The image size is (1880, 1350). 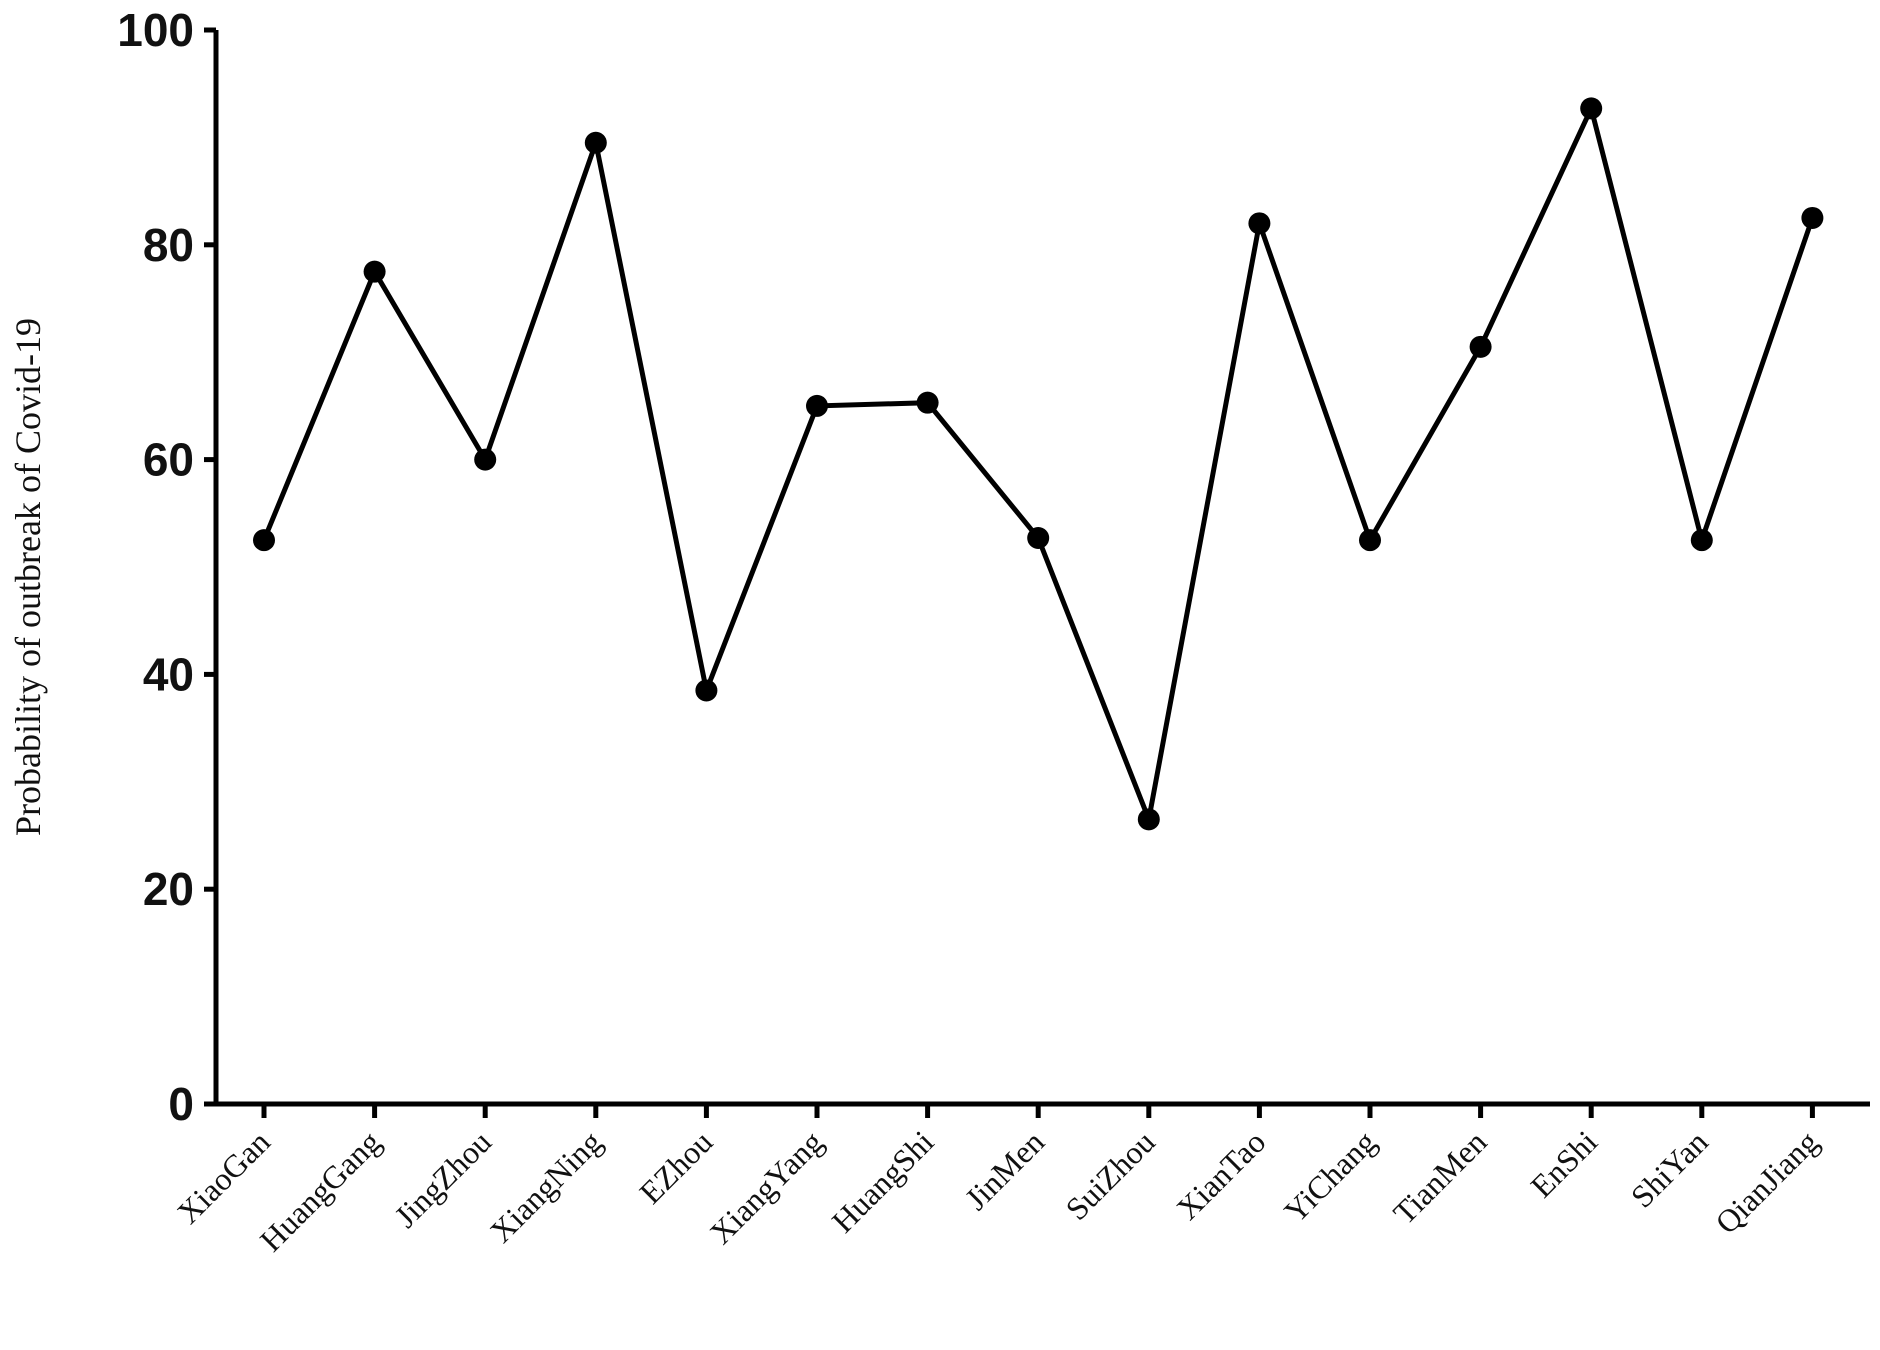 What do you see at coordinates (883, 1181) in the screenshot?
I see `x-category-label: HuangShi` at bounding box center [883, 1181].